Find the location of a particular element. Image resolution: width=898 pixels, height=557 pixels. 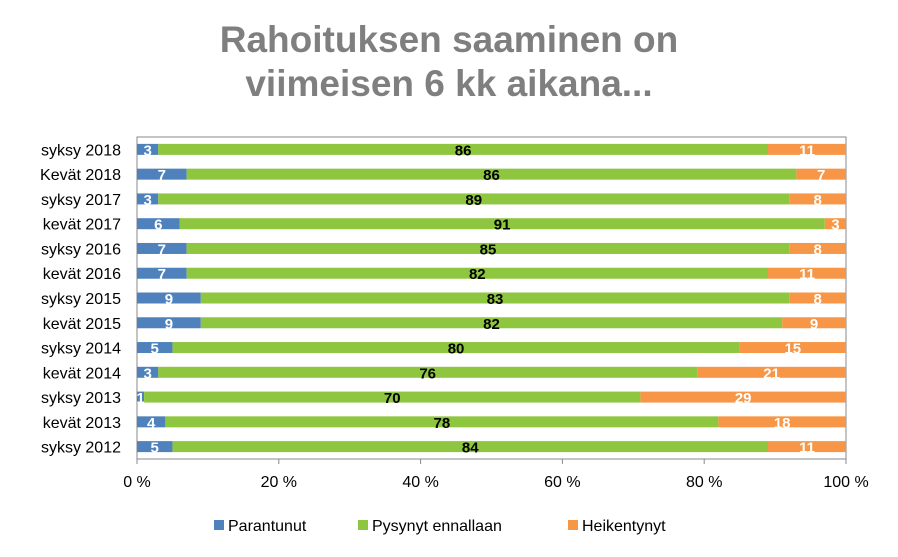

data-label: 1 is located at coordinates (140, 398).